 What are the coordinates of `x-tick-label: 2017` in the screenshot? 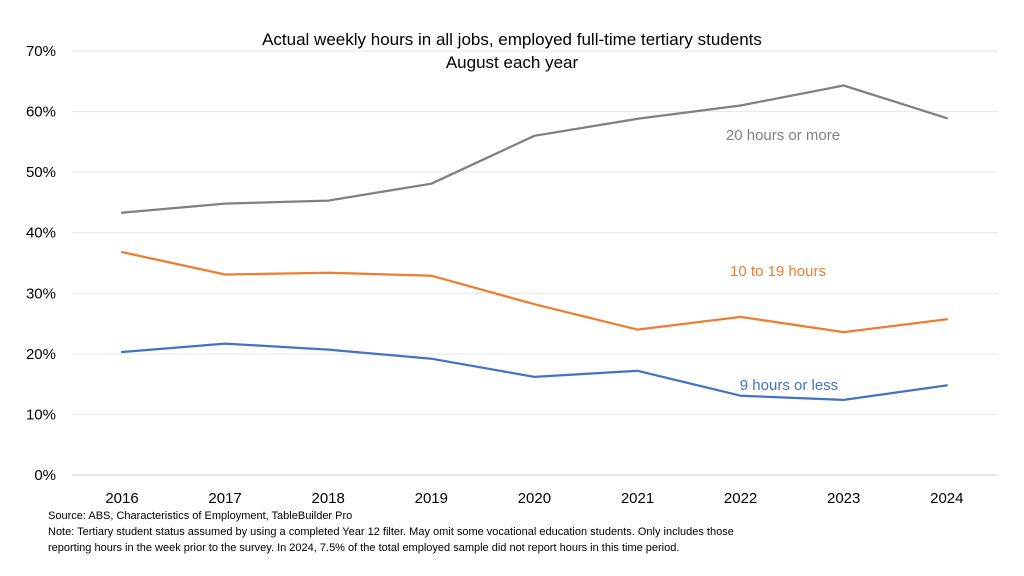 It's located at (224, 498).